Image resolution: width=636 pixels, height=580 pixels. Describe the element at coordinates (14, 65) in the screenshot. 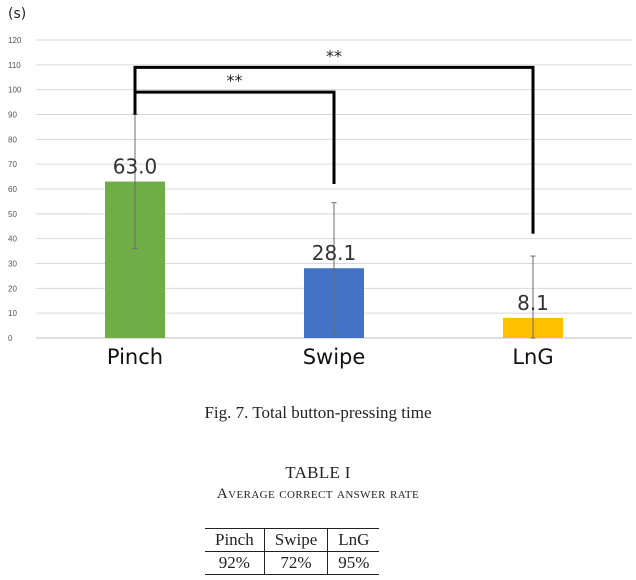

I see `y-tick-label: 110` at that location.